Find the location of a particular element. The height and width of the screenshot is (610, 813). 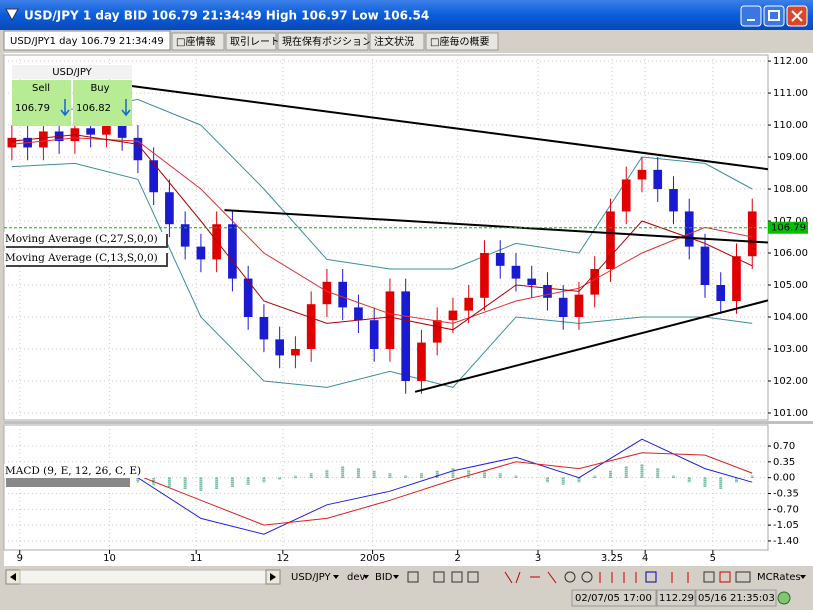

y-tick-label: 110.00 is located at coordinates (790, 125).